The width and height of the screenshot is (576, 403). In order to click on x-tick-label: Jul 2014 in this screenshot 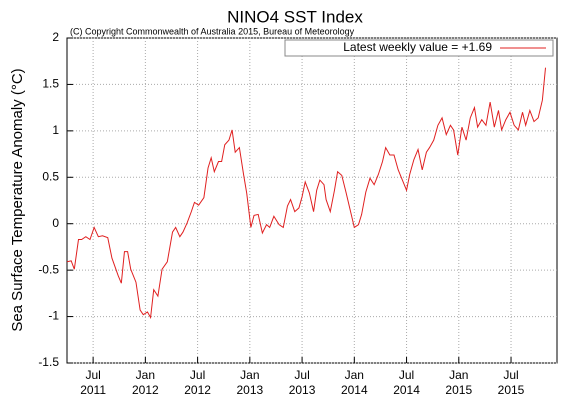, I will do `click(406, 382)`.